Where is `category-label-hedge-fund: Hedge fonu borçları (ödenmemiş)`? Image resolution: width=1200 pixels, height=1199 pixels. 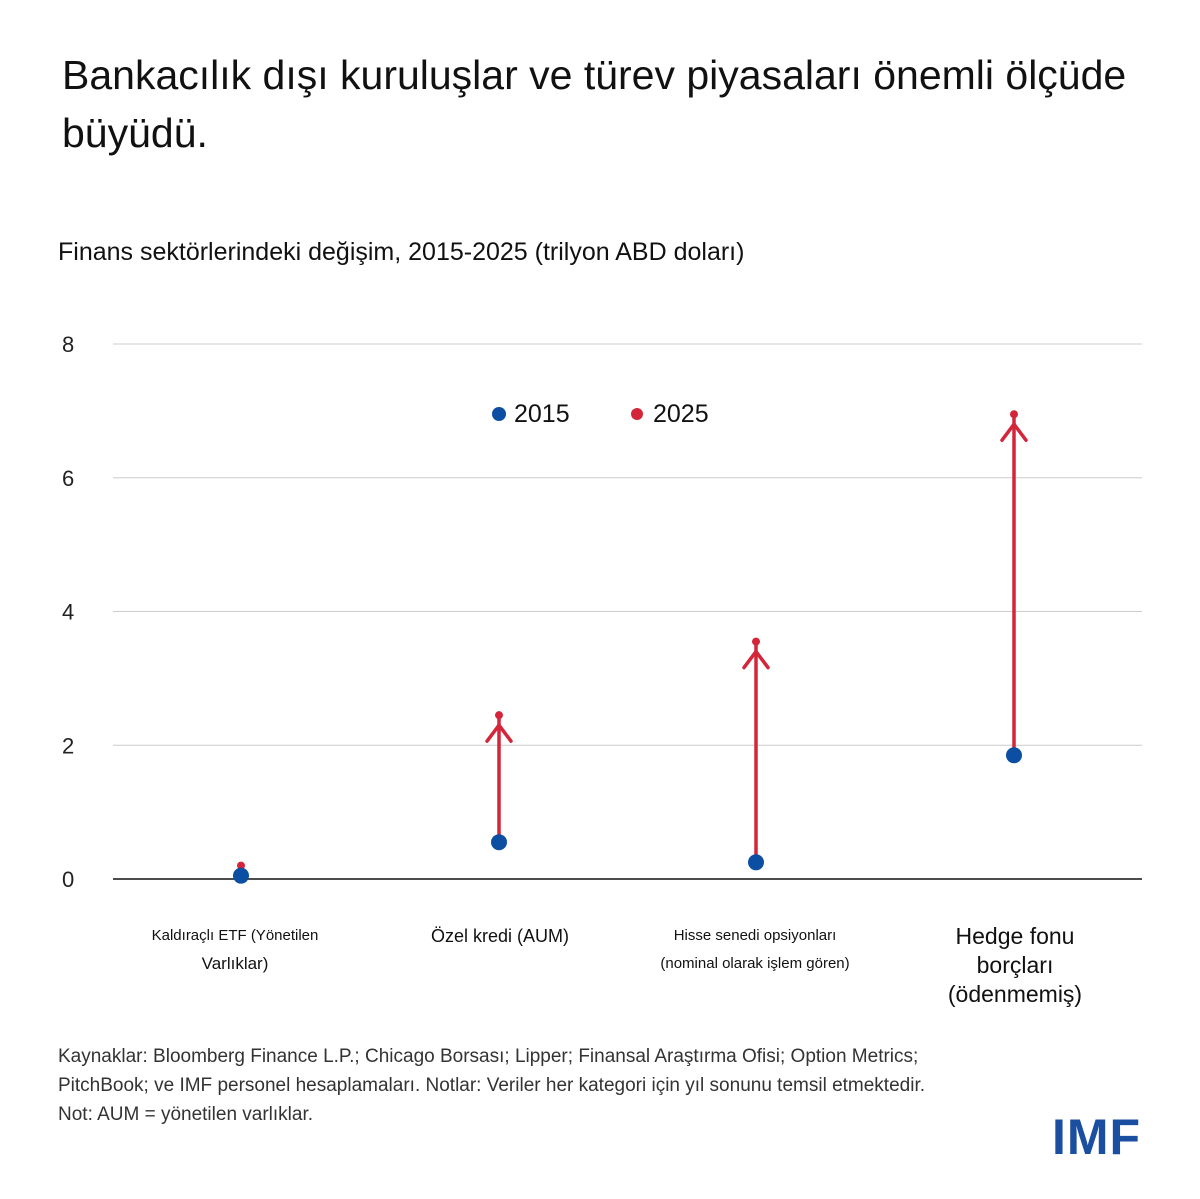 category-label-hedge-fund: Hedge fonu borçları (ödenmemiş) is located at coordinates (1015, 965).